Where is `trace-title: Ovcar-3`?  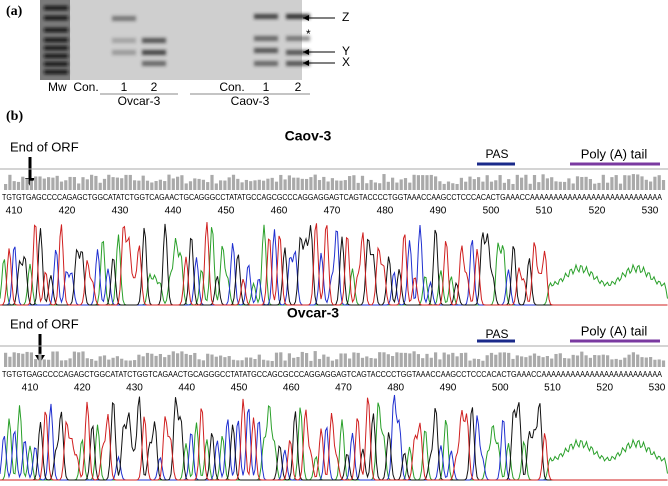
trace-title: Ovcar-3 is located at coordinates (313, 313).